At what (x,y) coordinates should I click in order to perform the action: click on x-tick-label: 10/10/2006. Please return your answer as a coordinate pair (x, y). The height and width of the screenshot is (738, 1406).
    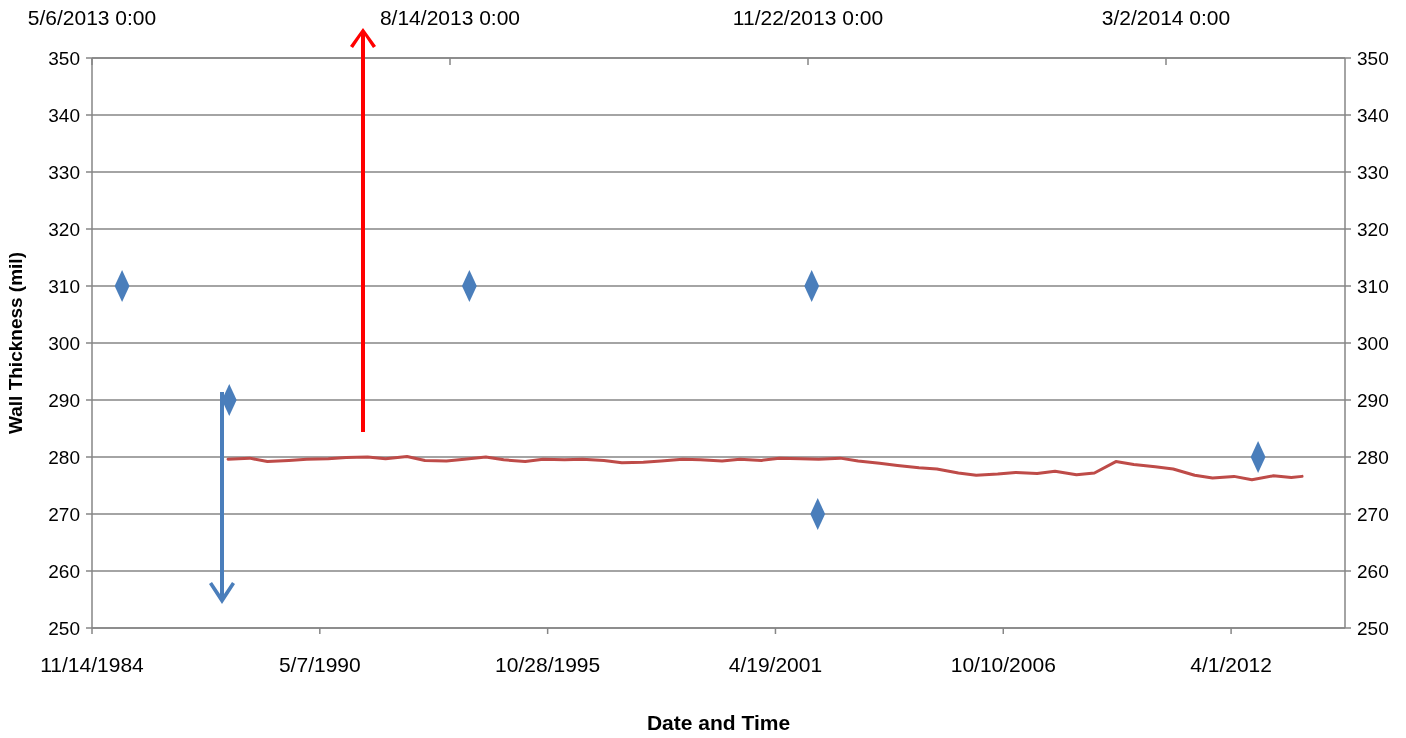
    Looking at the image, I should click on (1003, 664).